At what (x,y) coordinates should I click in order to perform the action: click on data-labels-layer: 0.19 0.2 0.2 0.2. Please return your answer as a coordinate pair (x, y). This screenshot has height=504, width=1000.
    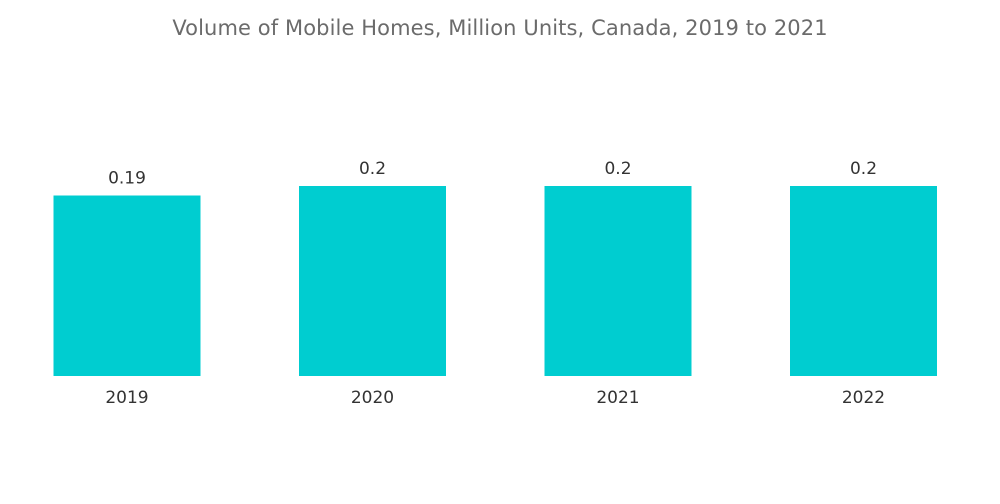
    Looking at the image, I should click on (492, 174).